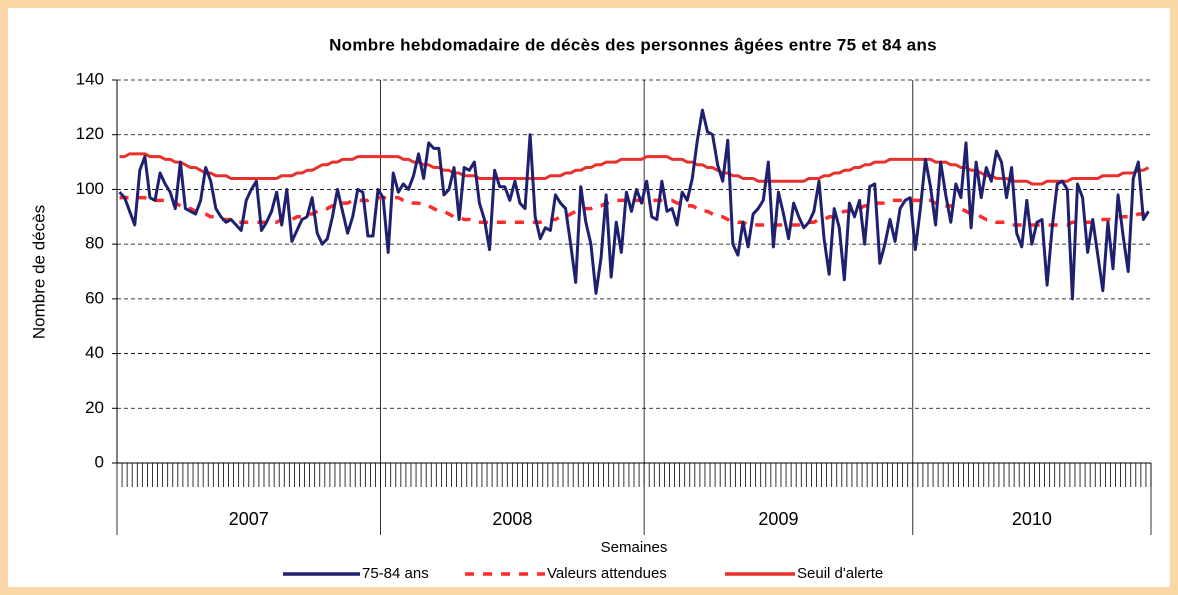 This screenshot has height=595, width=1178. What do you see at coordinates (840, 573) in the screenshot?
I see `legend-label: Seuil d'alerte` at bounding box center [840, 573].